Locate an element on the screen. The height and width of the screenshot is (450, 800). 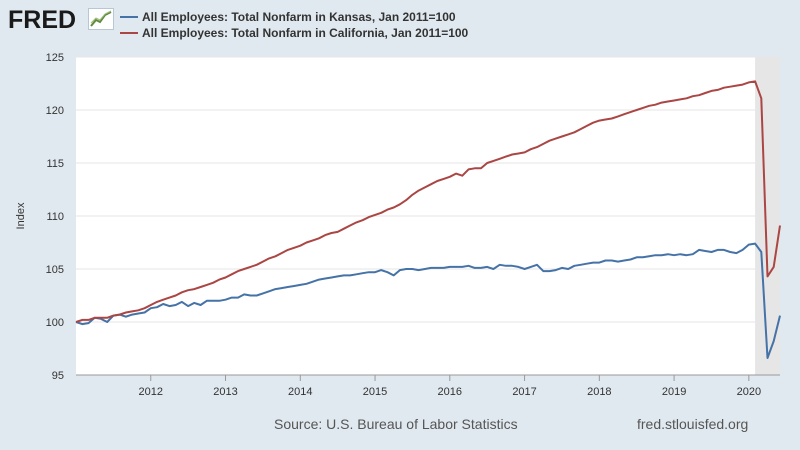
y-axis-title: Index is located at coordinates (21, 215).